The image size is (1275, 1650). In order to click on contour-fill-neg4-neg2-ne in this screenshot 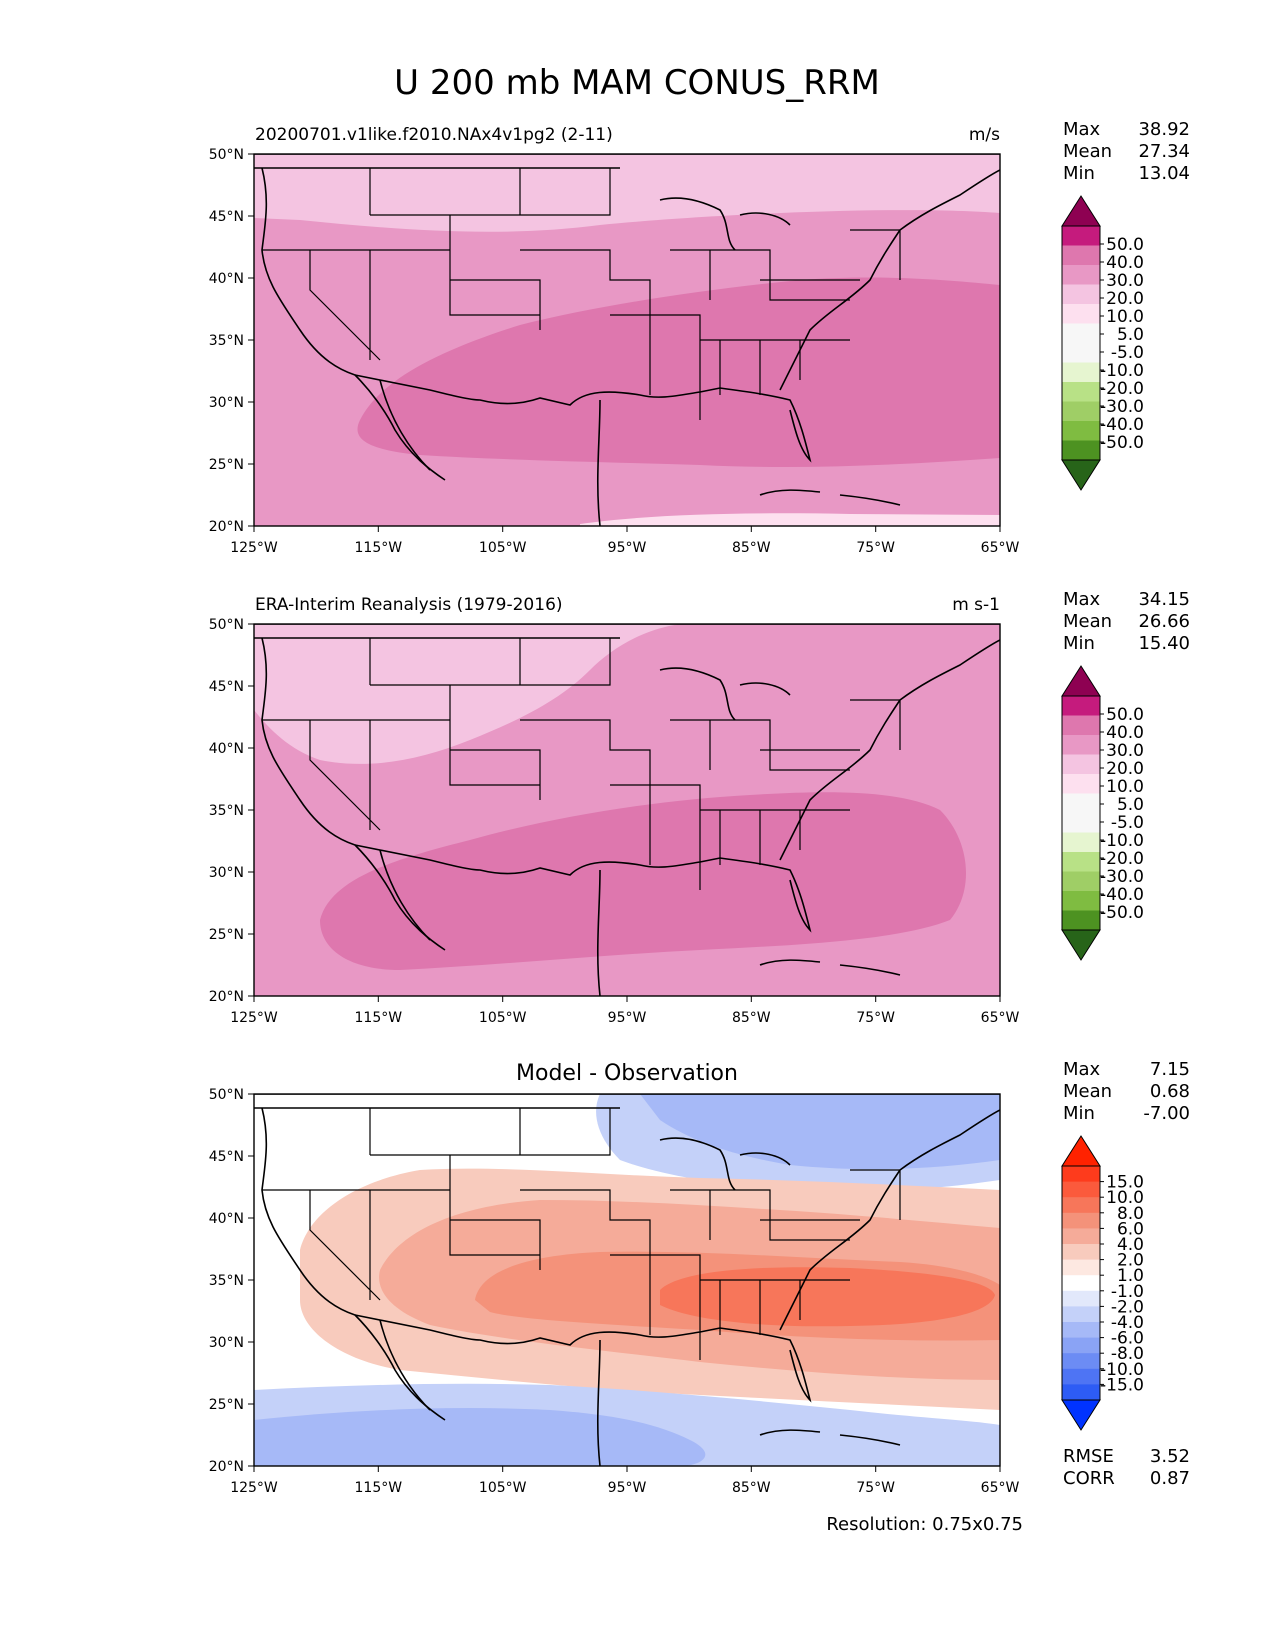, I will do `click(820, 1132)`.